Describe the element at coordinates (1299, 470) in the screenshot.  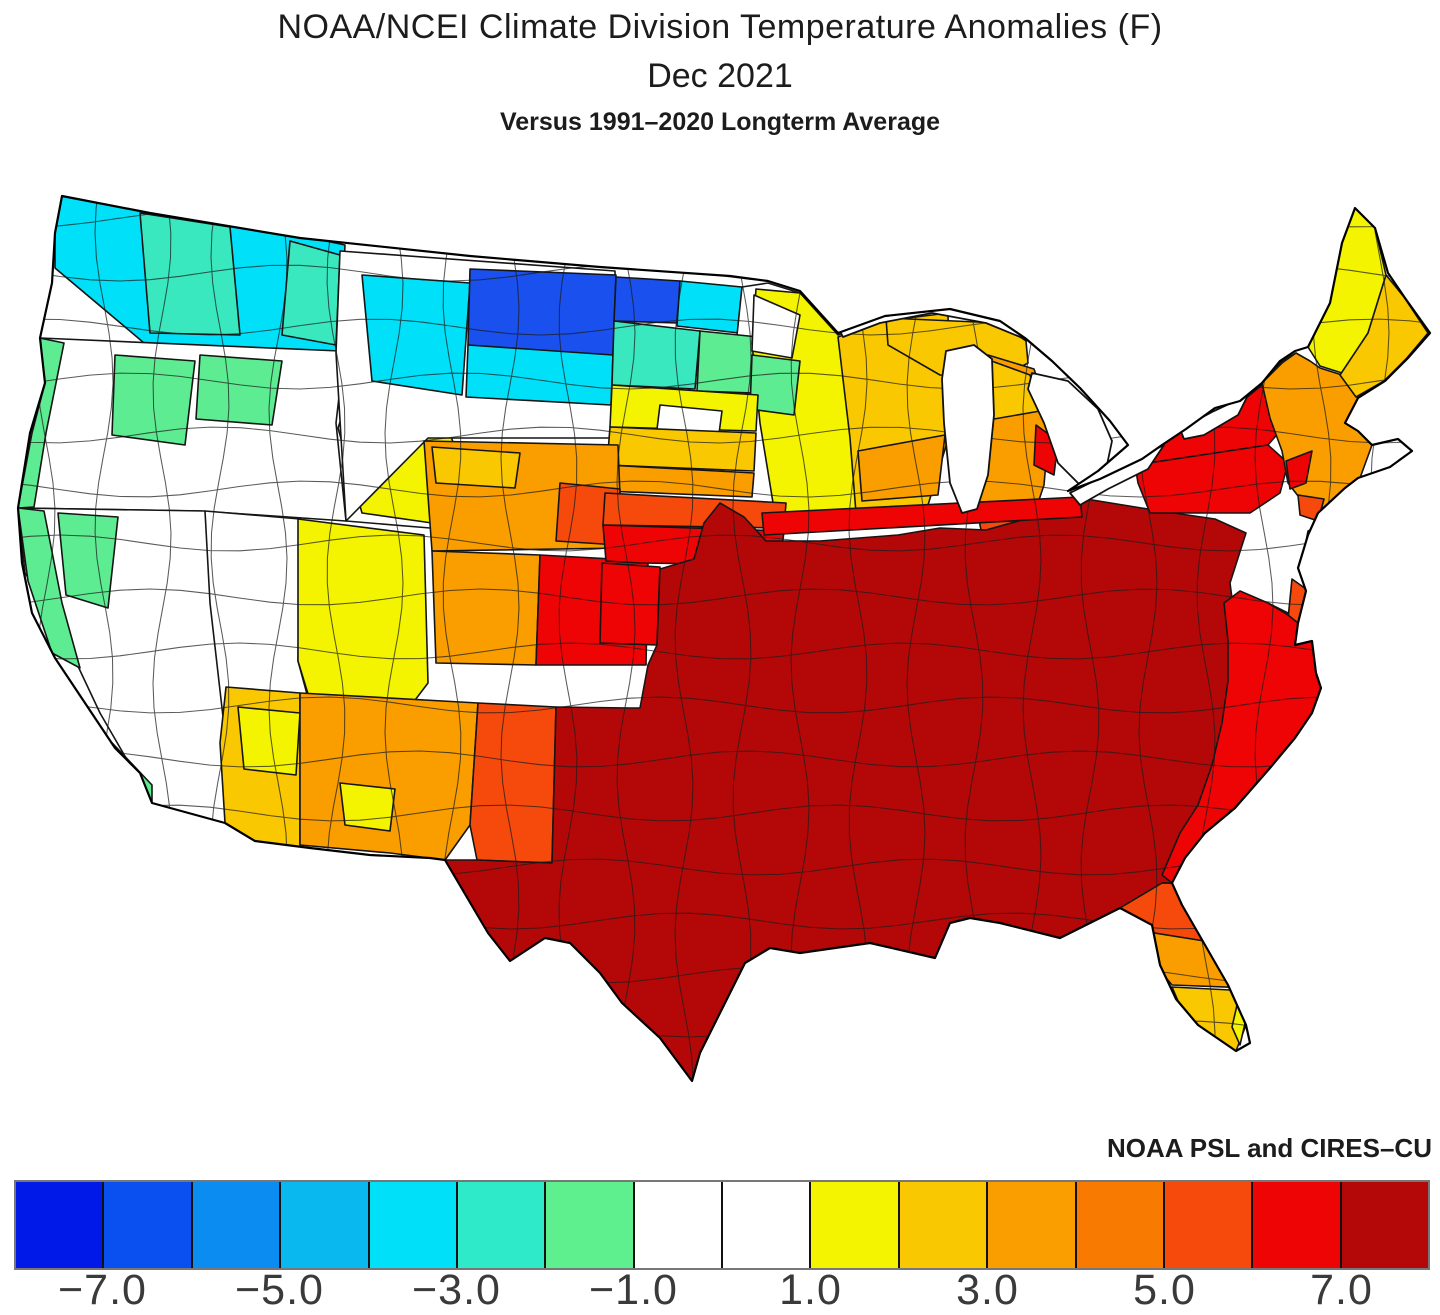
I see `zone-sw-ct-red` at that location.